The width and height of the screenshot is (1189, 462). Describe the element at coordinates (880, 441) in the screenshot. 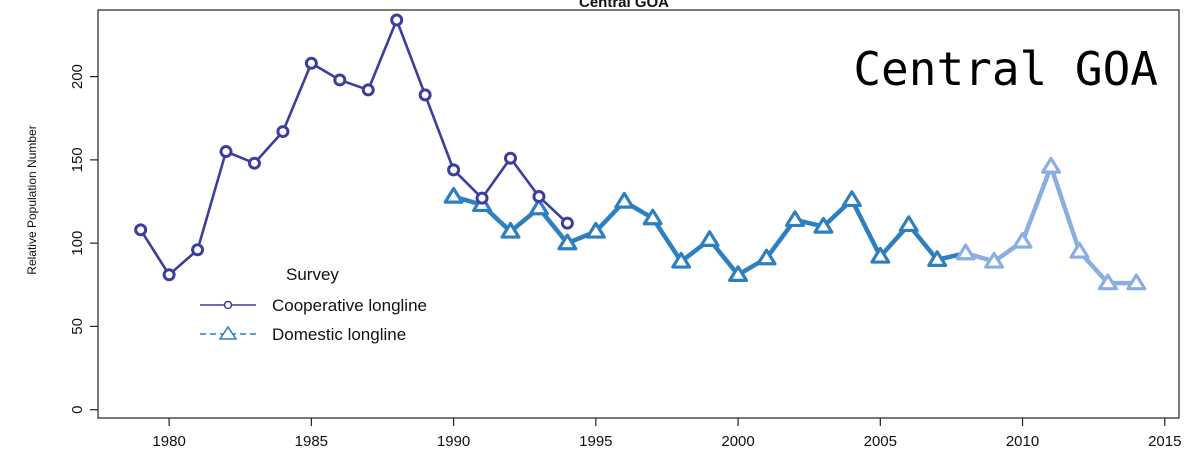

I see `x-tick-label: 2005` at that location.